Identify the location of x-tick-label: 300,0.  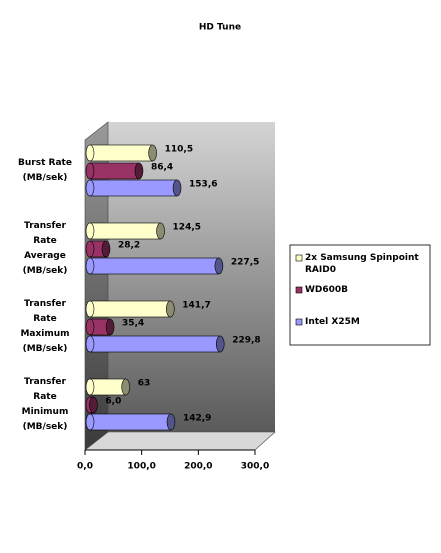
(255, 467).